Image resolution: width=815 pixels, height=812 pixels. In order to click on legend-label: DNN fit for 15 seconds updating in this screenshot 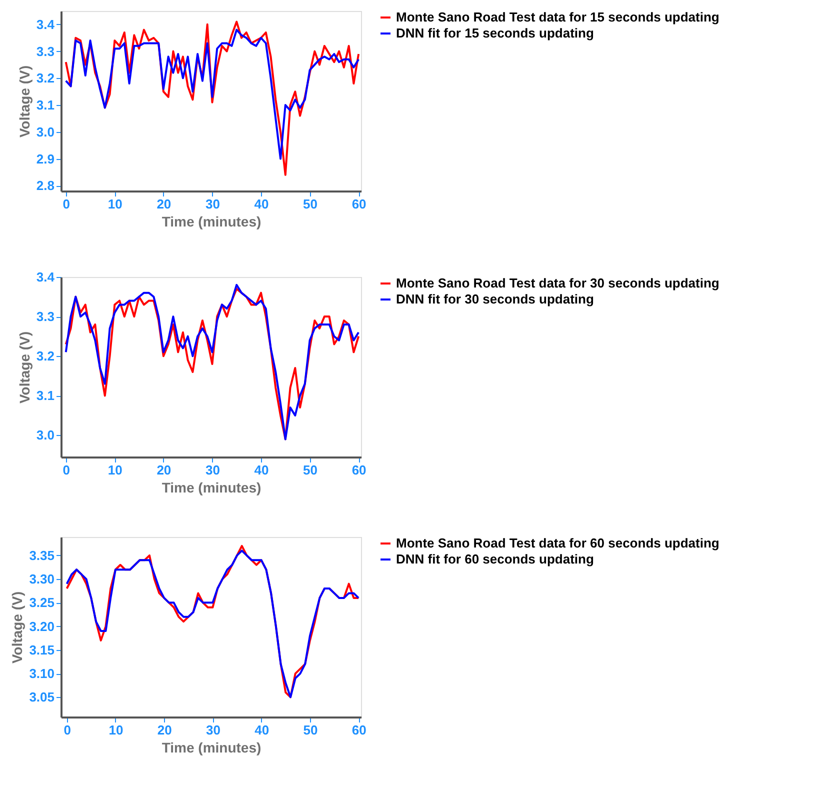, I will do `click(495, 33)`.